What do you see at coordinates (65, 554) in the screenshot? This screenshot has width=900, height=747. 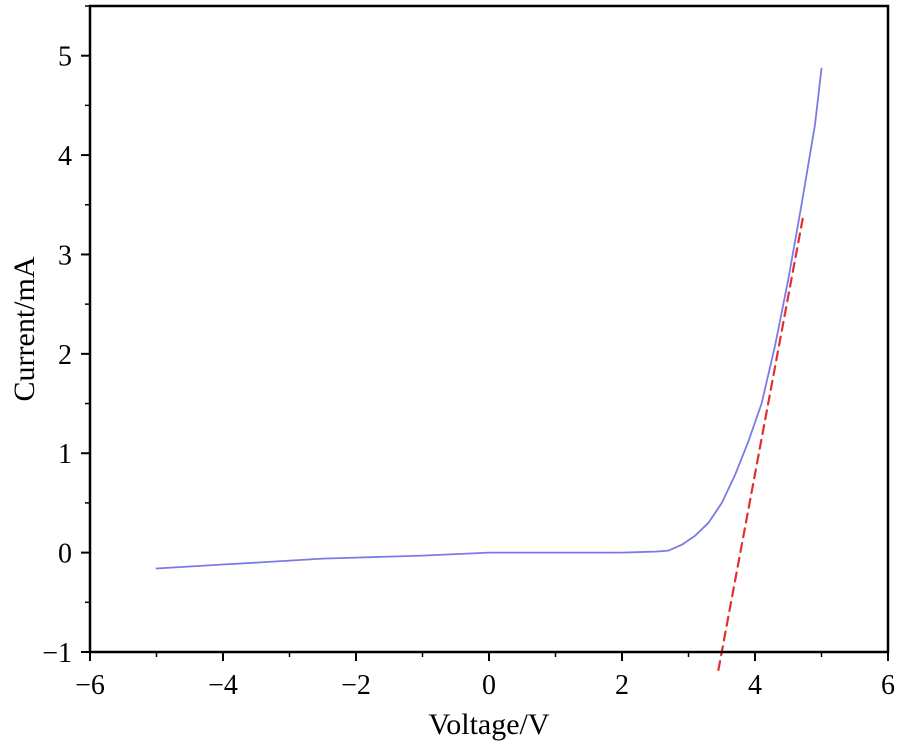 I see `y-tick-label: 0` at bounding box center [65, 554].